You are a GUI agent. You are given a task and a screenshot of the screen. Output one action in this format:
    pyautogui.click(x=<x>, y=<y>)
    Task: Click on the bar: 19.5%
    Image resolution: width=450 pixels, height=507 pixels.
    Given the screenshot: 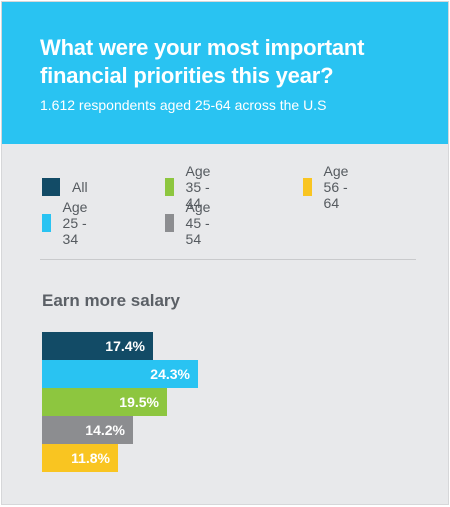 What is the action you would take?
    pyautogui.click(x=104, y=402)
    